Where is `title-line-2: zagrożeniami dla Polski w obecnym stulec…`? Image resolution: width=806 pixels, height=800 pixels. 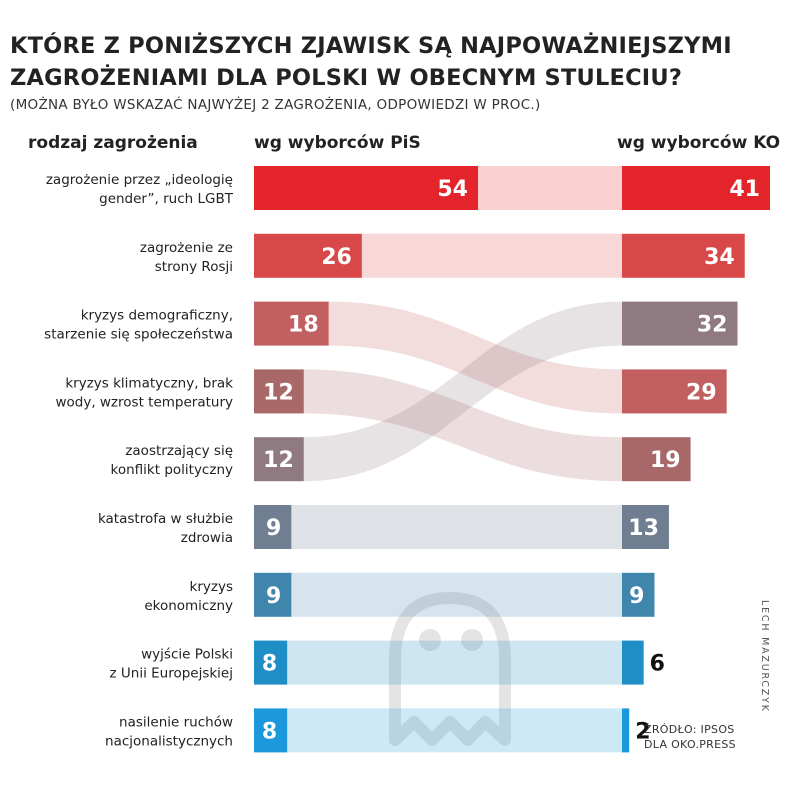
title-line-2: zagrożeniami dla Polski w obecnym stulec… is located at coordinates (346, 78).